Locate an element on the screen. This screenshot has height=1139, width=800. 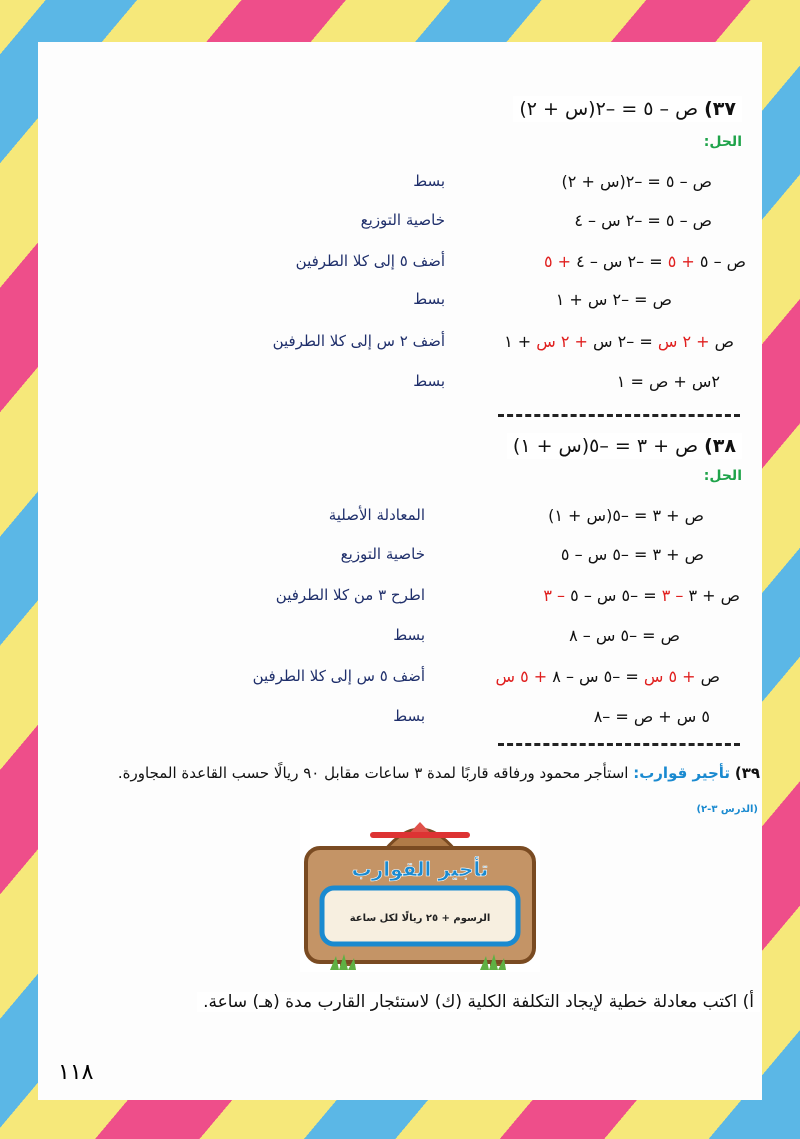
equation-term: ص – ٥ = –٢(س + ٢) is located at coordinates (636, 181).